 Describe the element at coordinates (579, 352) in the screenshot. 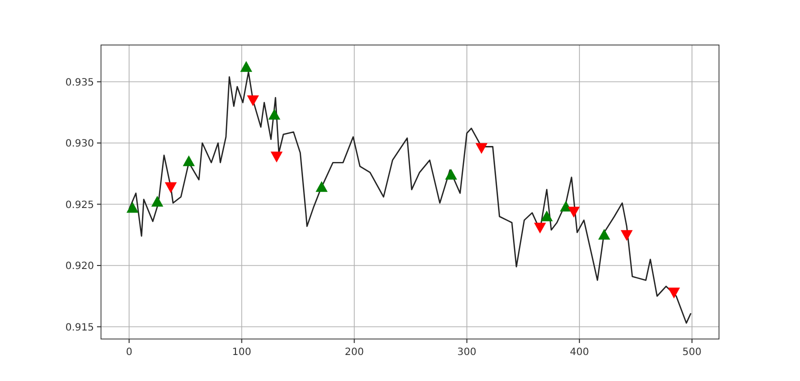

I see `x-tick-label: 400` at that location.